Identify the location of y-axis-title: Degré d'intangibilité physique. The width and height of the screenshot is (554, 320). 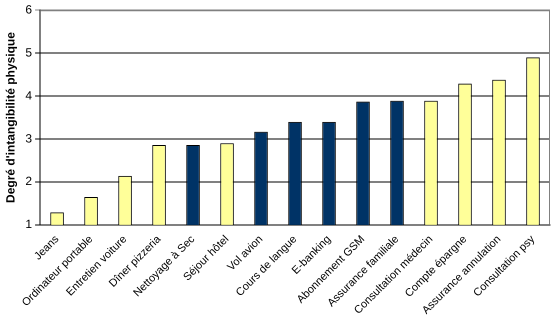
(11, 117).